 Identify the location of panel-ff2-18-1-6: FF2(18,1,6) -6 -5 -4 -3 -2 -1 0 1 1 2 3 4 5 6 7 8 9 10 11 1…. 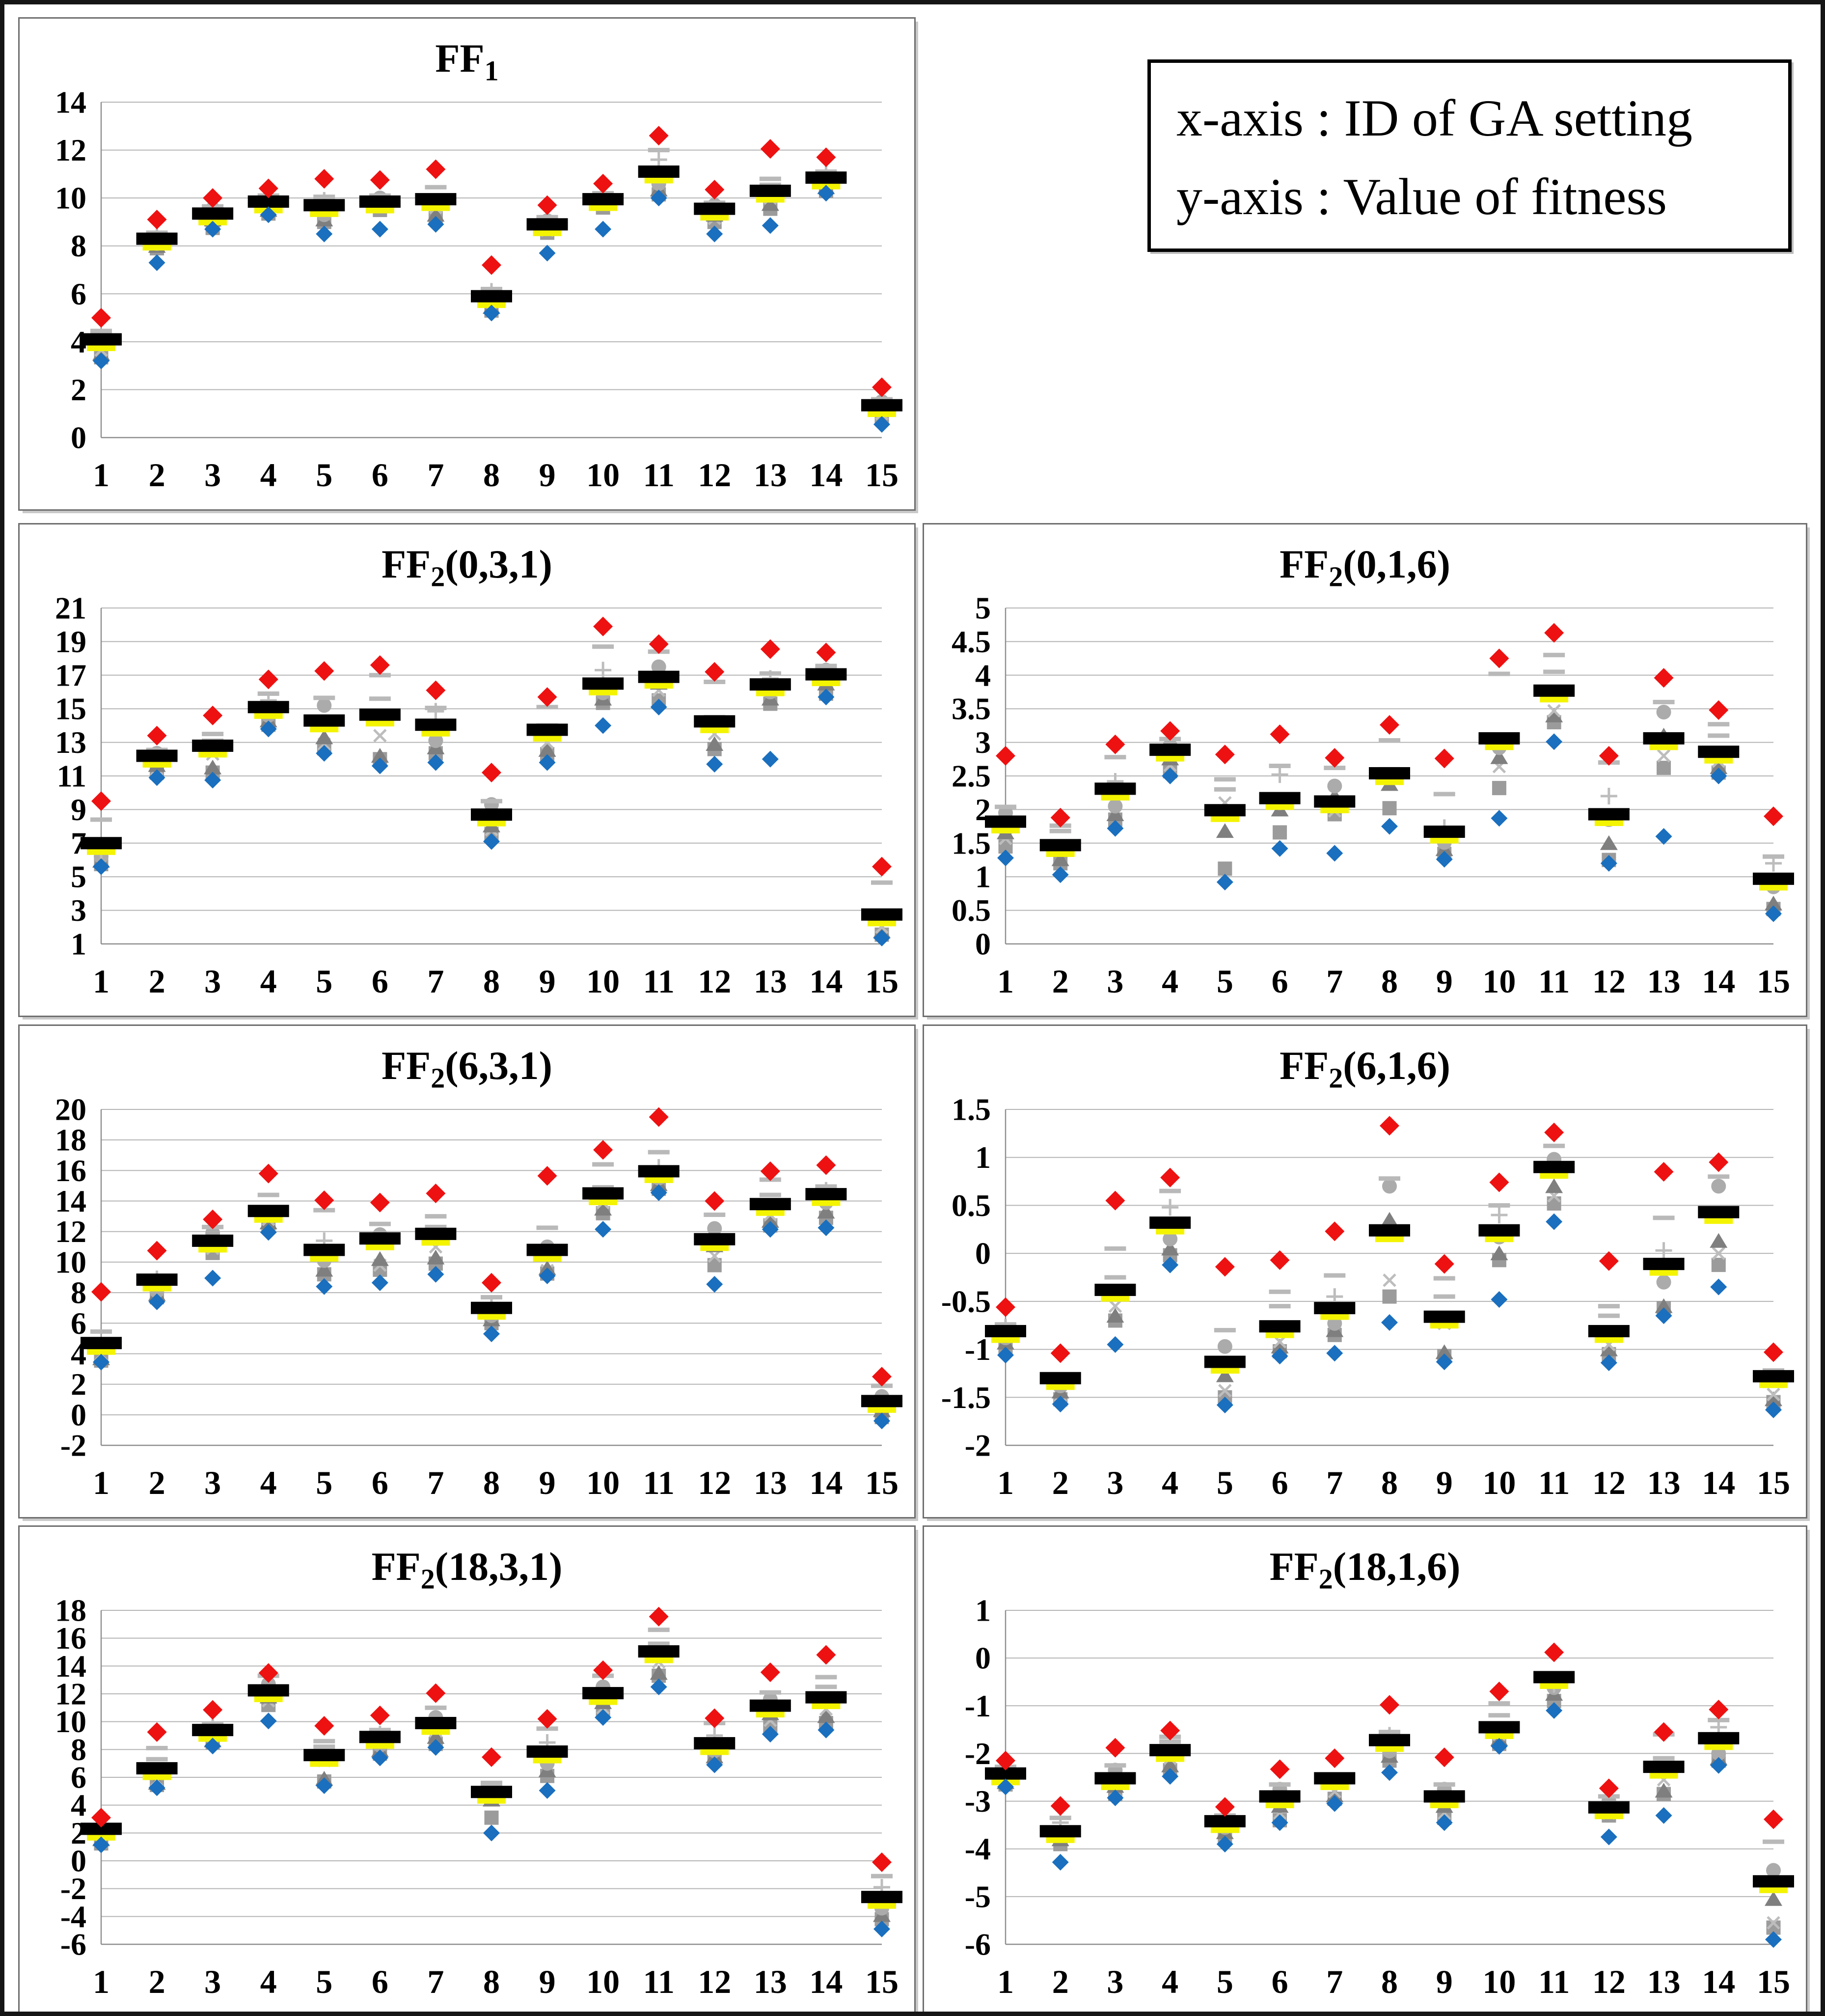
(1365, 1769).